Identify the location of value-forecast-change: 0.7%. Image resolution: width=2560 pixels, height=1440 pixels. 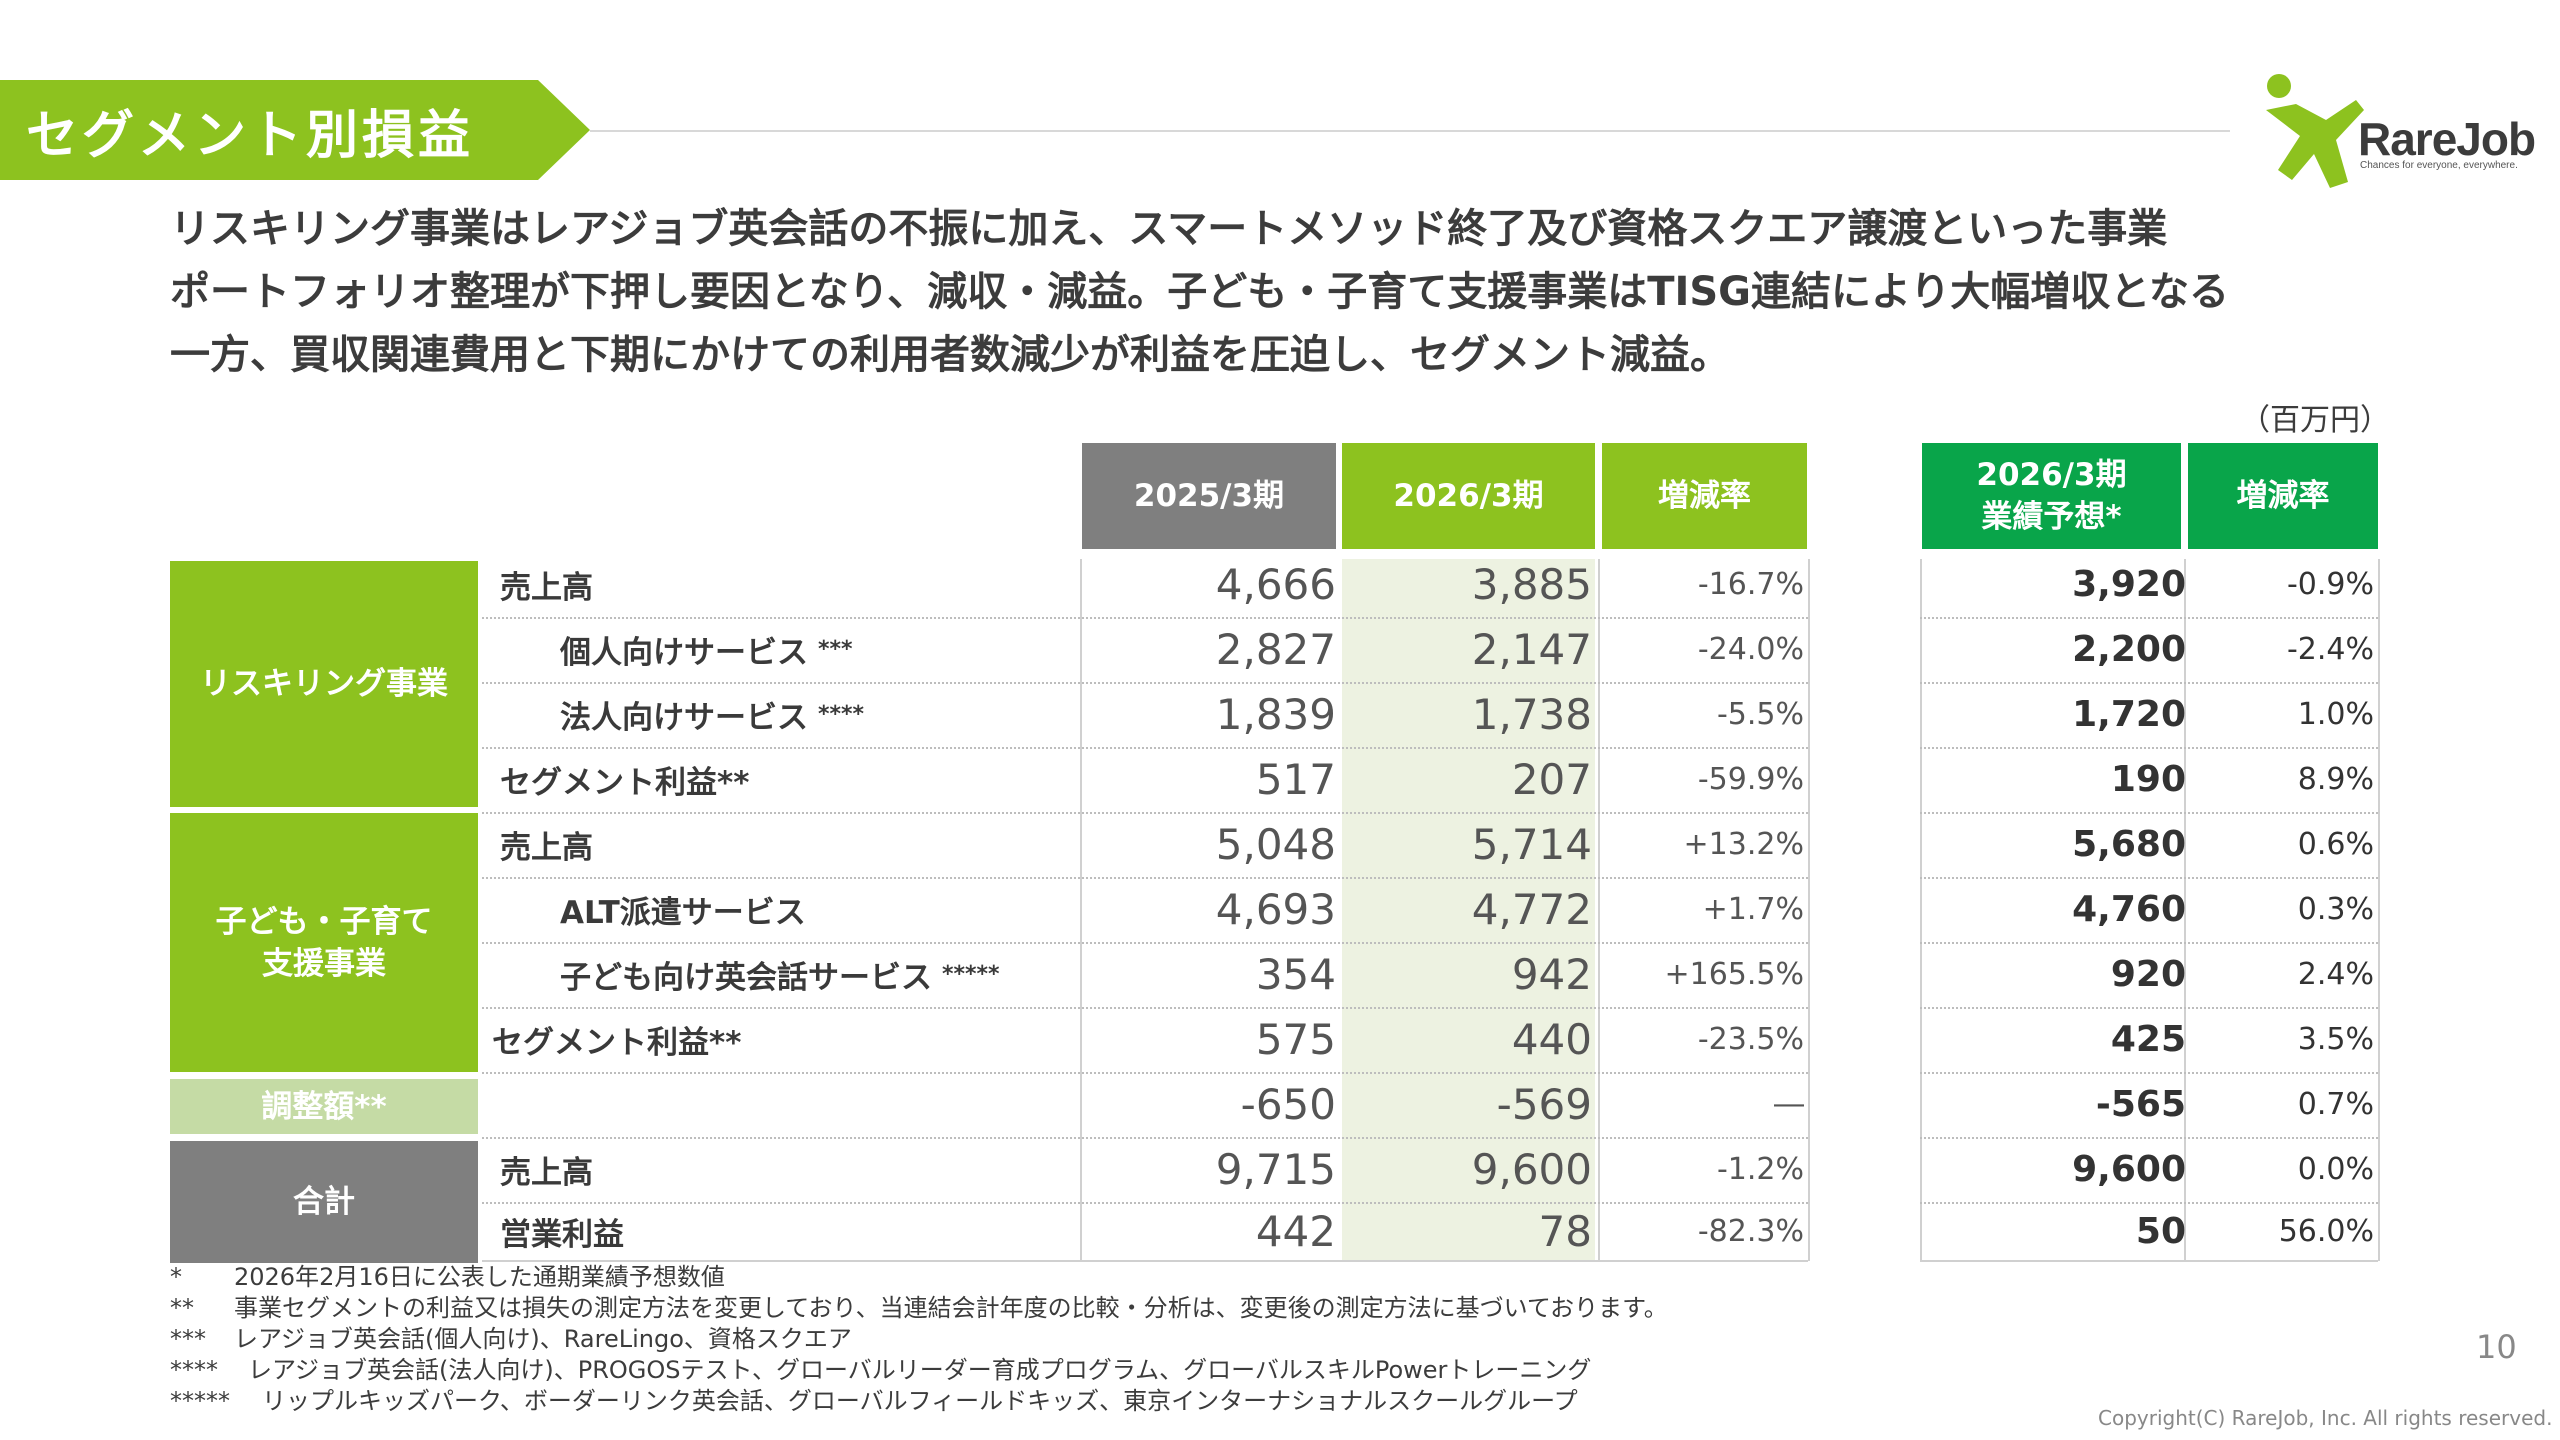
(2335, 1104).